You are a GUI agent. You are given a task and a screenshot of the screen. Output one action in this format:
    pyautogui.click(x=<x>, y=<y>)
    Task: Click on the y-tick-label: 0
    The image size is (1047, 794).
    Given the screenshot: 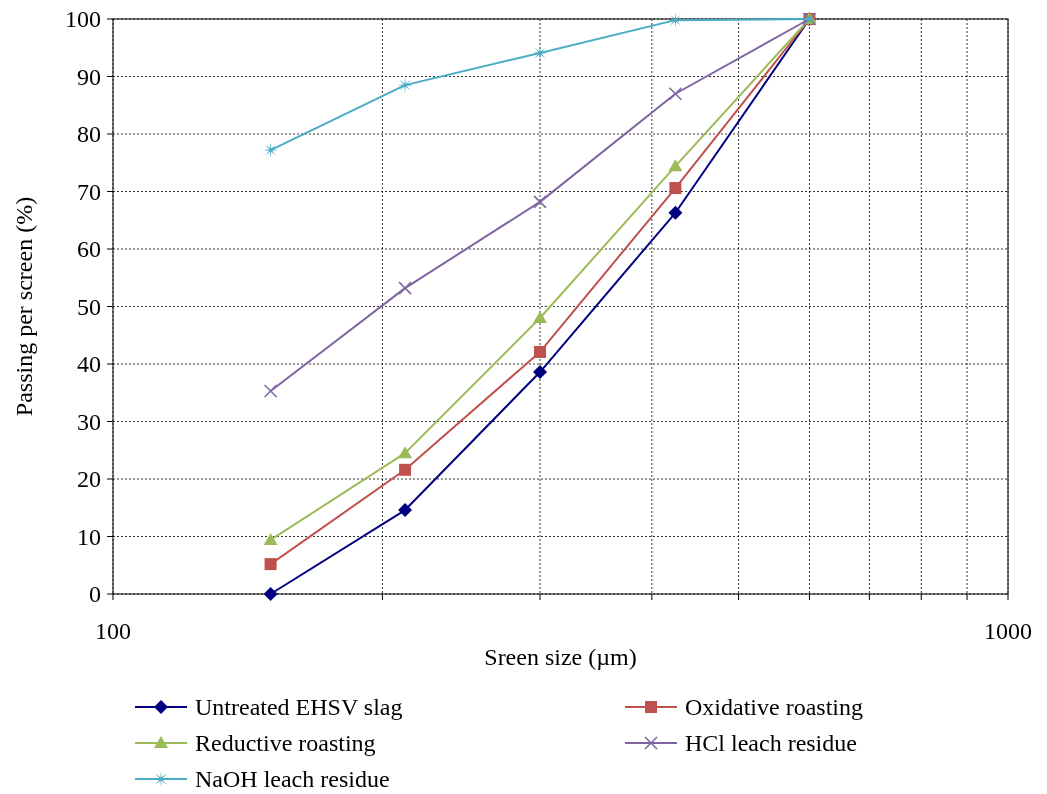 What is the action you would take?
    pyautogui.click(x=95, y=594)
    